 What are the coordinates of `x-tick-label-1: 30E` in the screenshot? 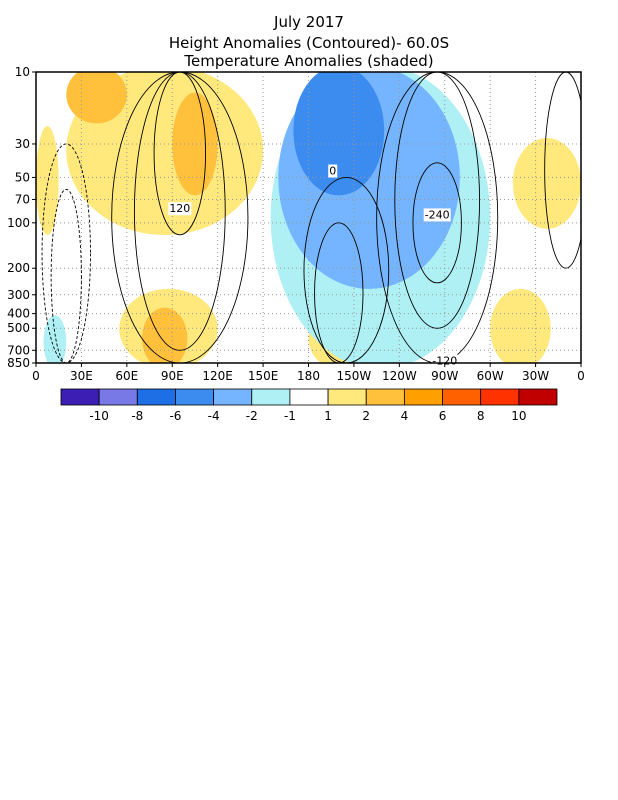 It's located at (81, 376).